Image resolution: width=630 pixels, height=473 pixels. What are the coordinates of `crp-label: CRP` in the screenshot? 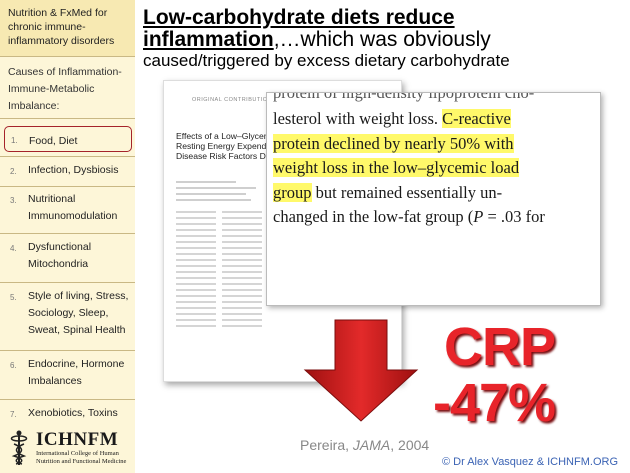 It's located at (500, 347).